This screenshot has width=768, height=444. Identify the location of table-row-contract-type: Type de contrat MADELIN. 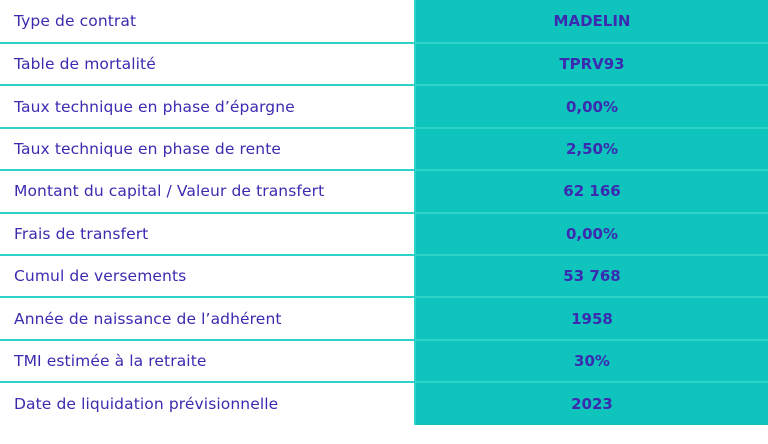
(384, 22).